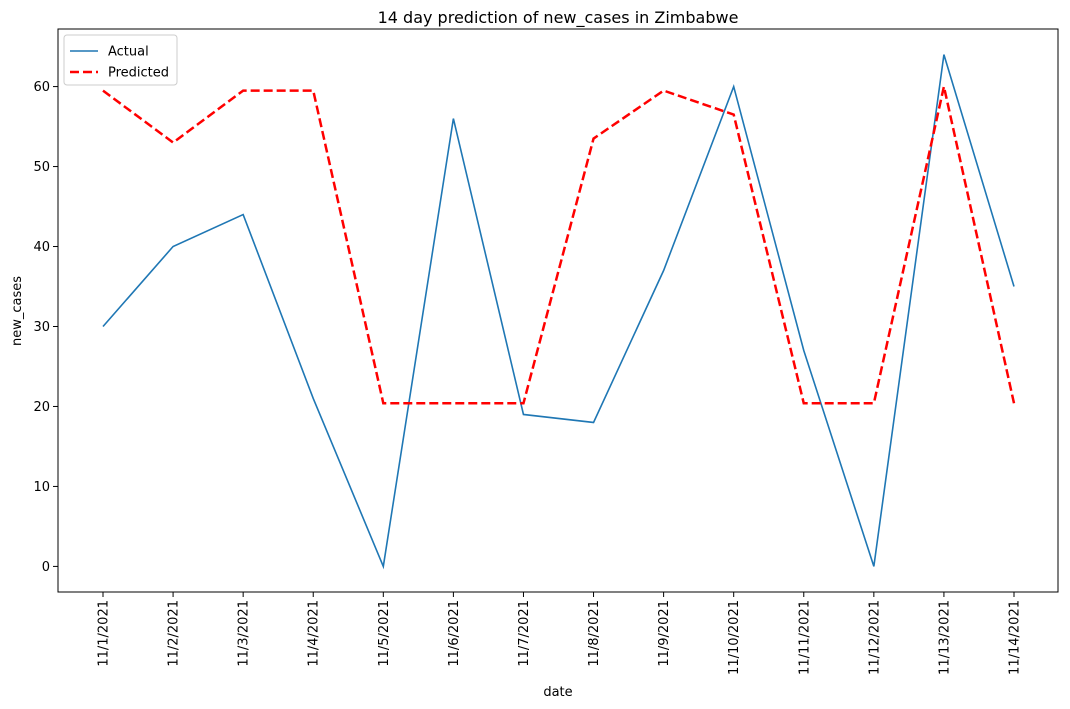  I want to click on x-tick-label: 11/11/2021, so click(804, 637).